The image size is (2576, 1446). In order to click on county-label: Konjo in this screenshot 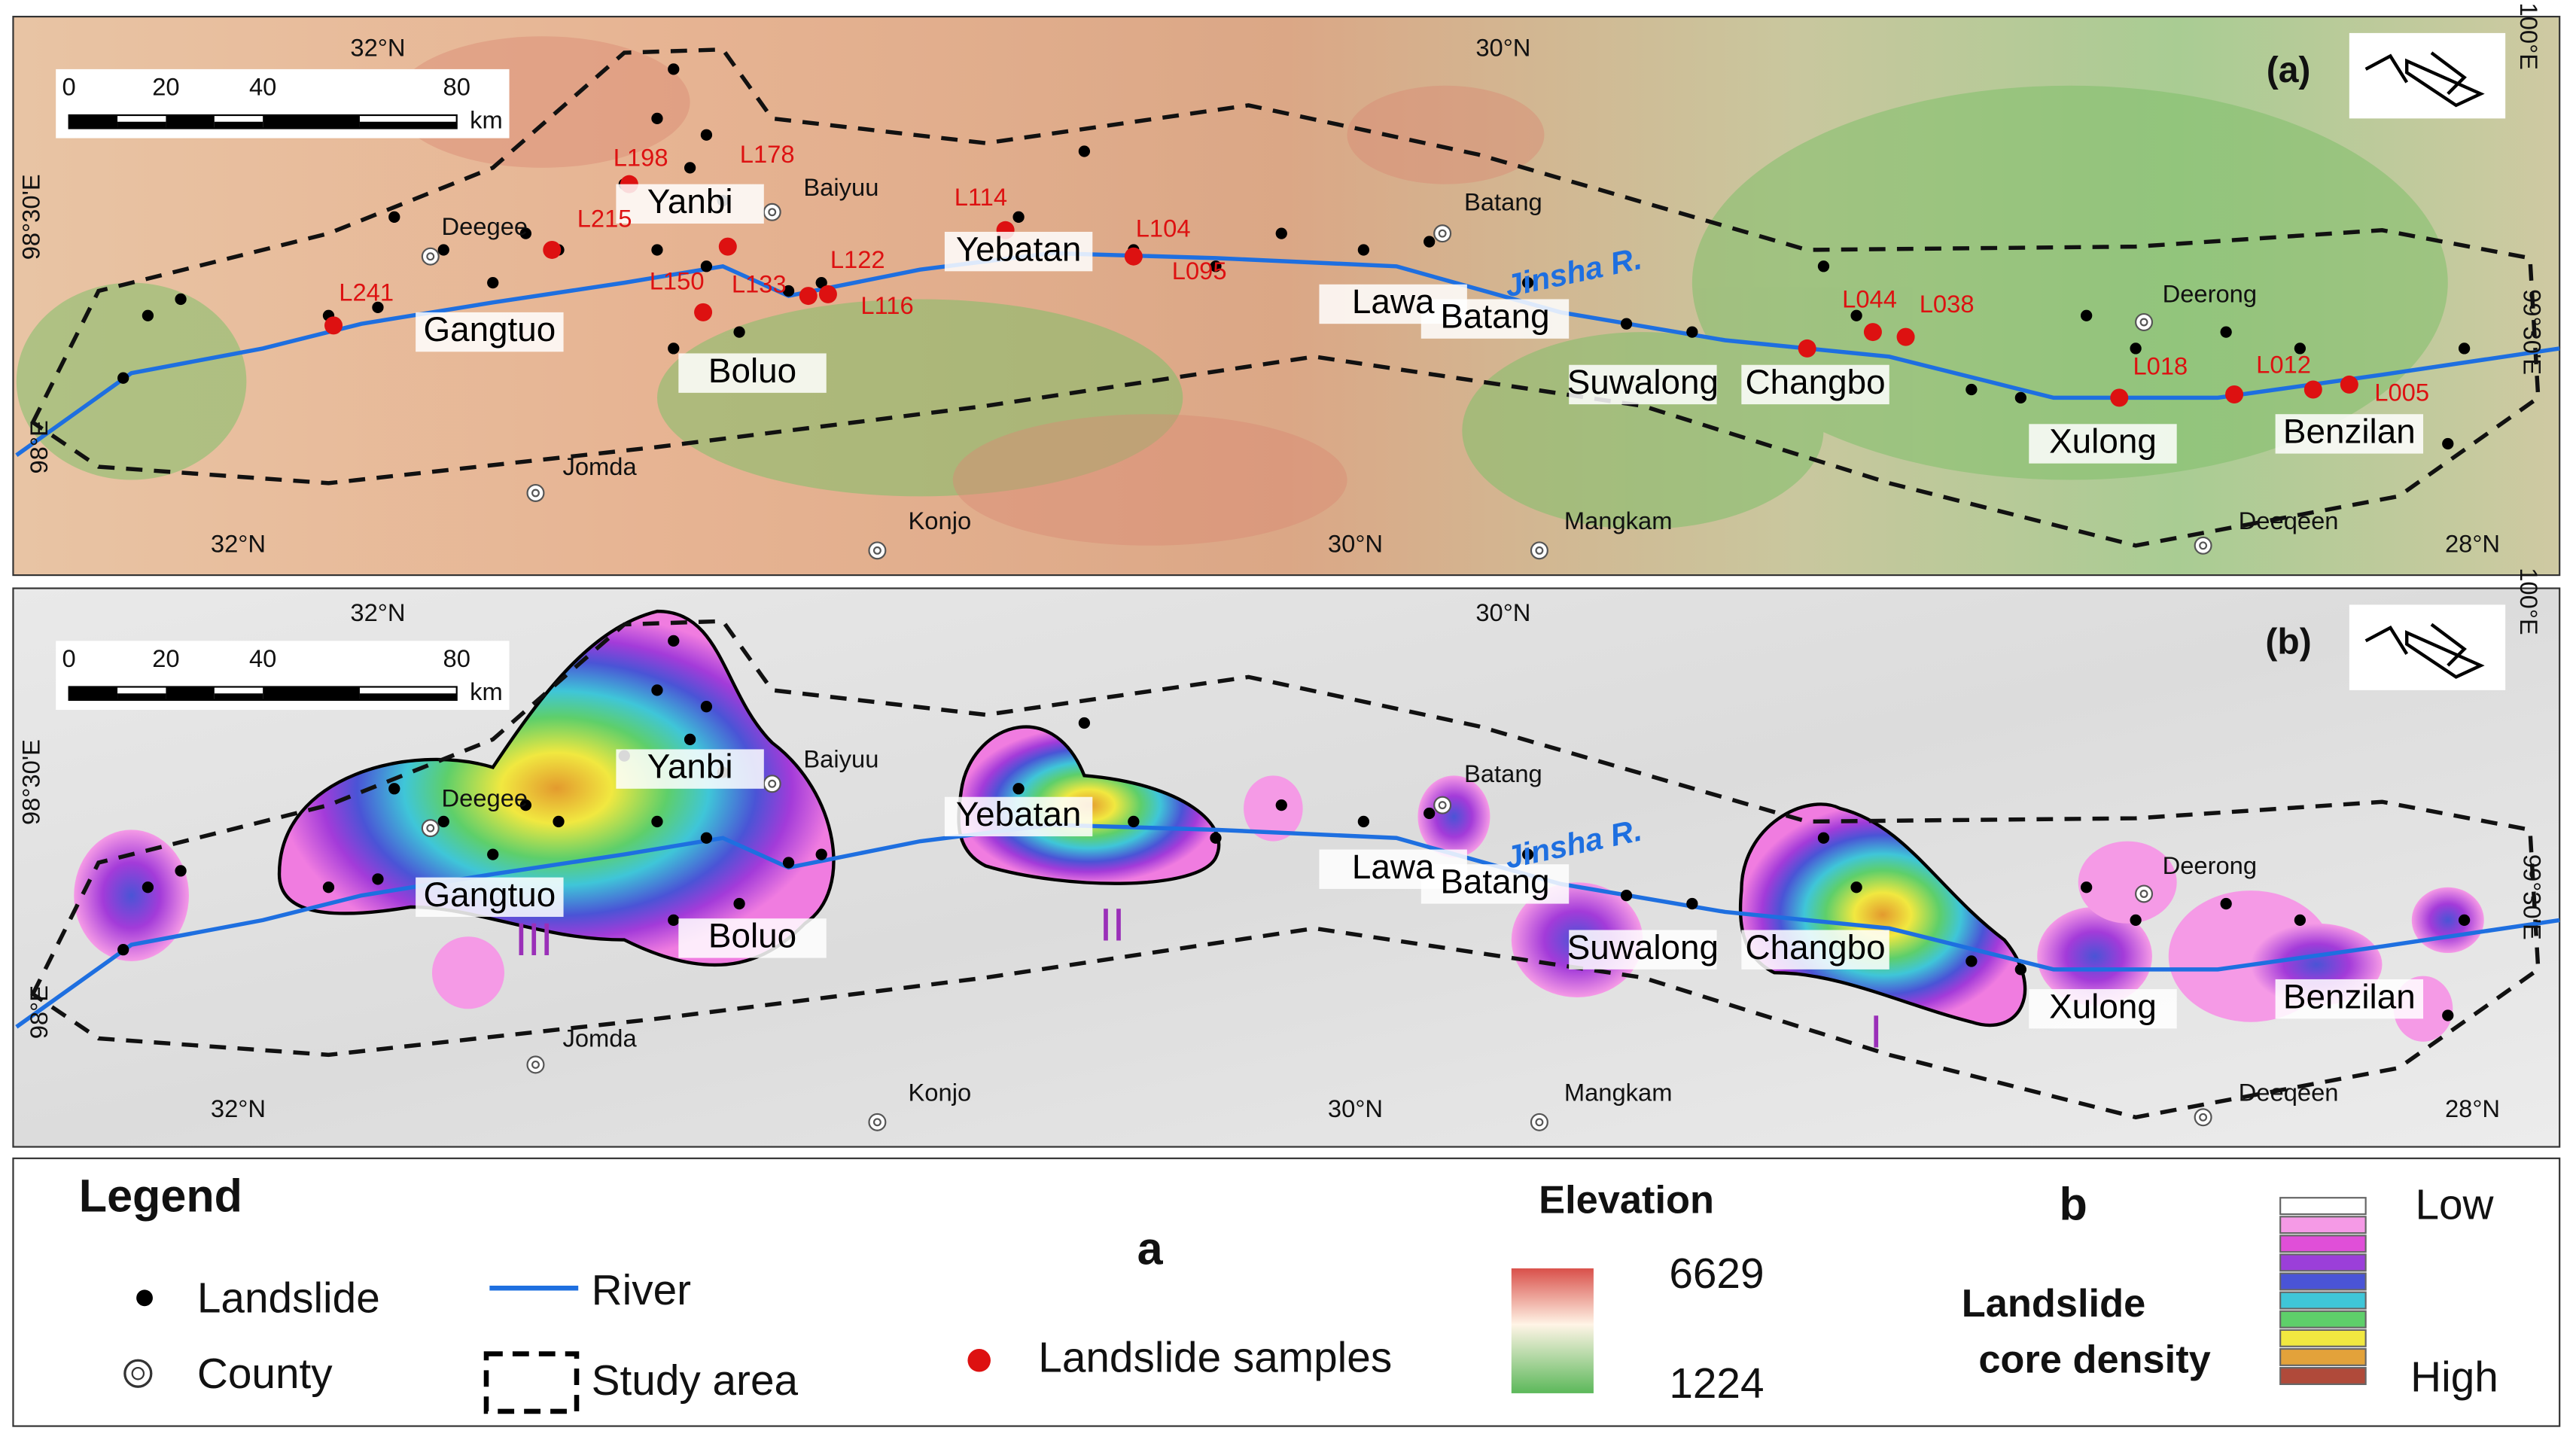, I will do `click(939, 1092)`.